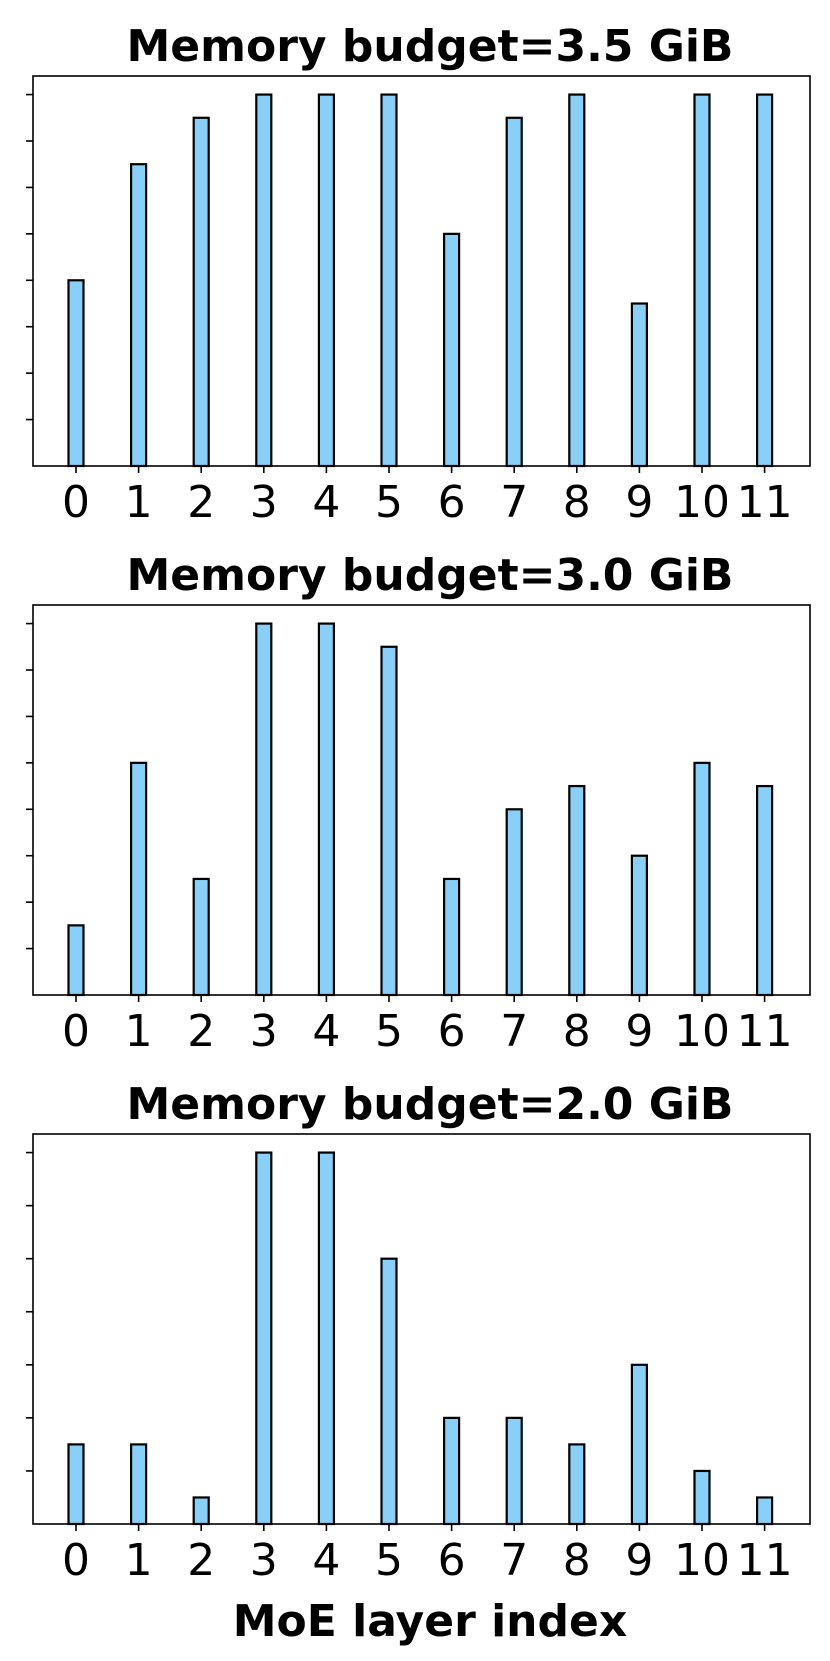  I want to click on subplot-title: Memory budget=2.0 GiB, so click(430, 1104).